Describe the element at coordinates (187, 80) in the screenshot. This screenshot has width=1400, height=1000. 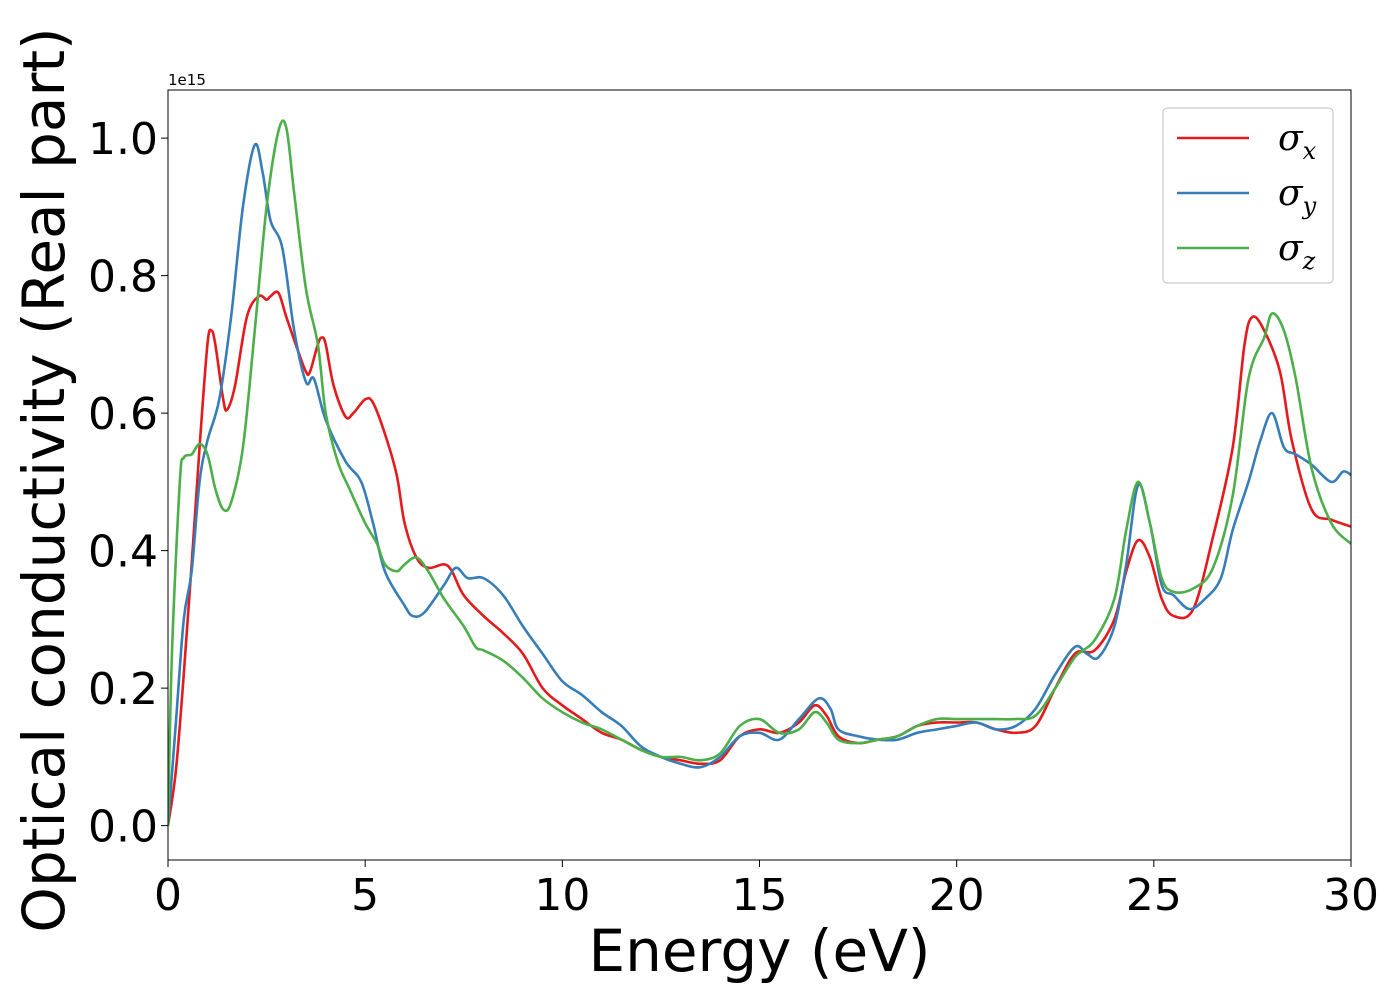
I see `y-axis-offset-text: 1e15` at that location.